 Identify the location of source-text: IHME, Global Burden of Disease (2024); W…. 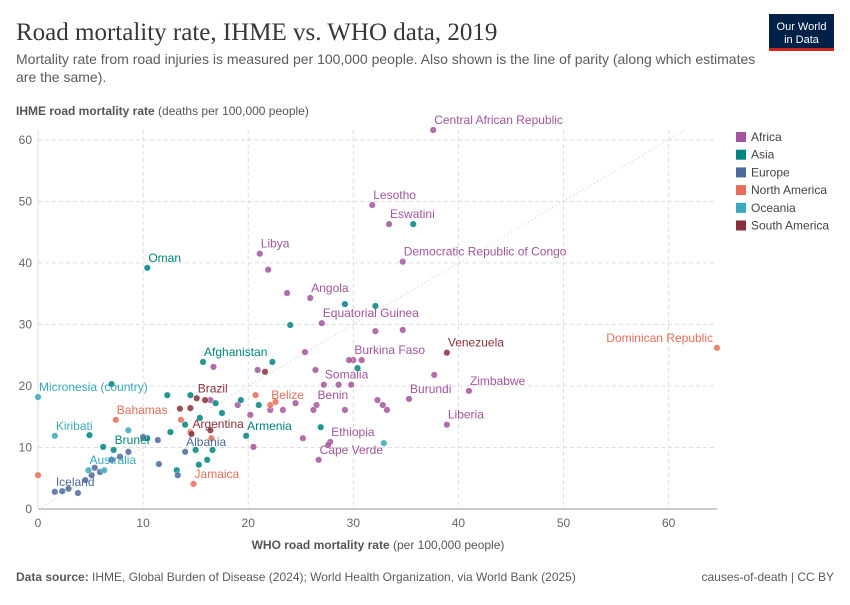
(334, 577).